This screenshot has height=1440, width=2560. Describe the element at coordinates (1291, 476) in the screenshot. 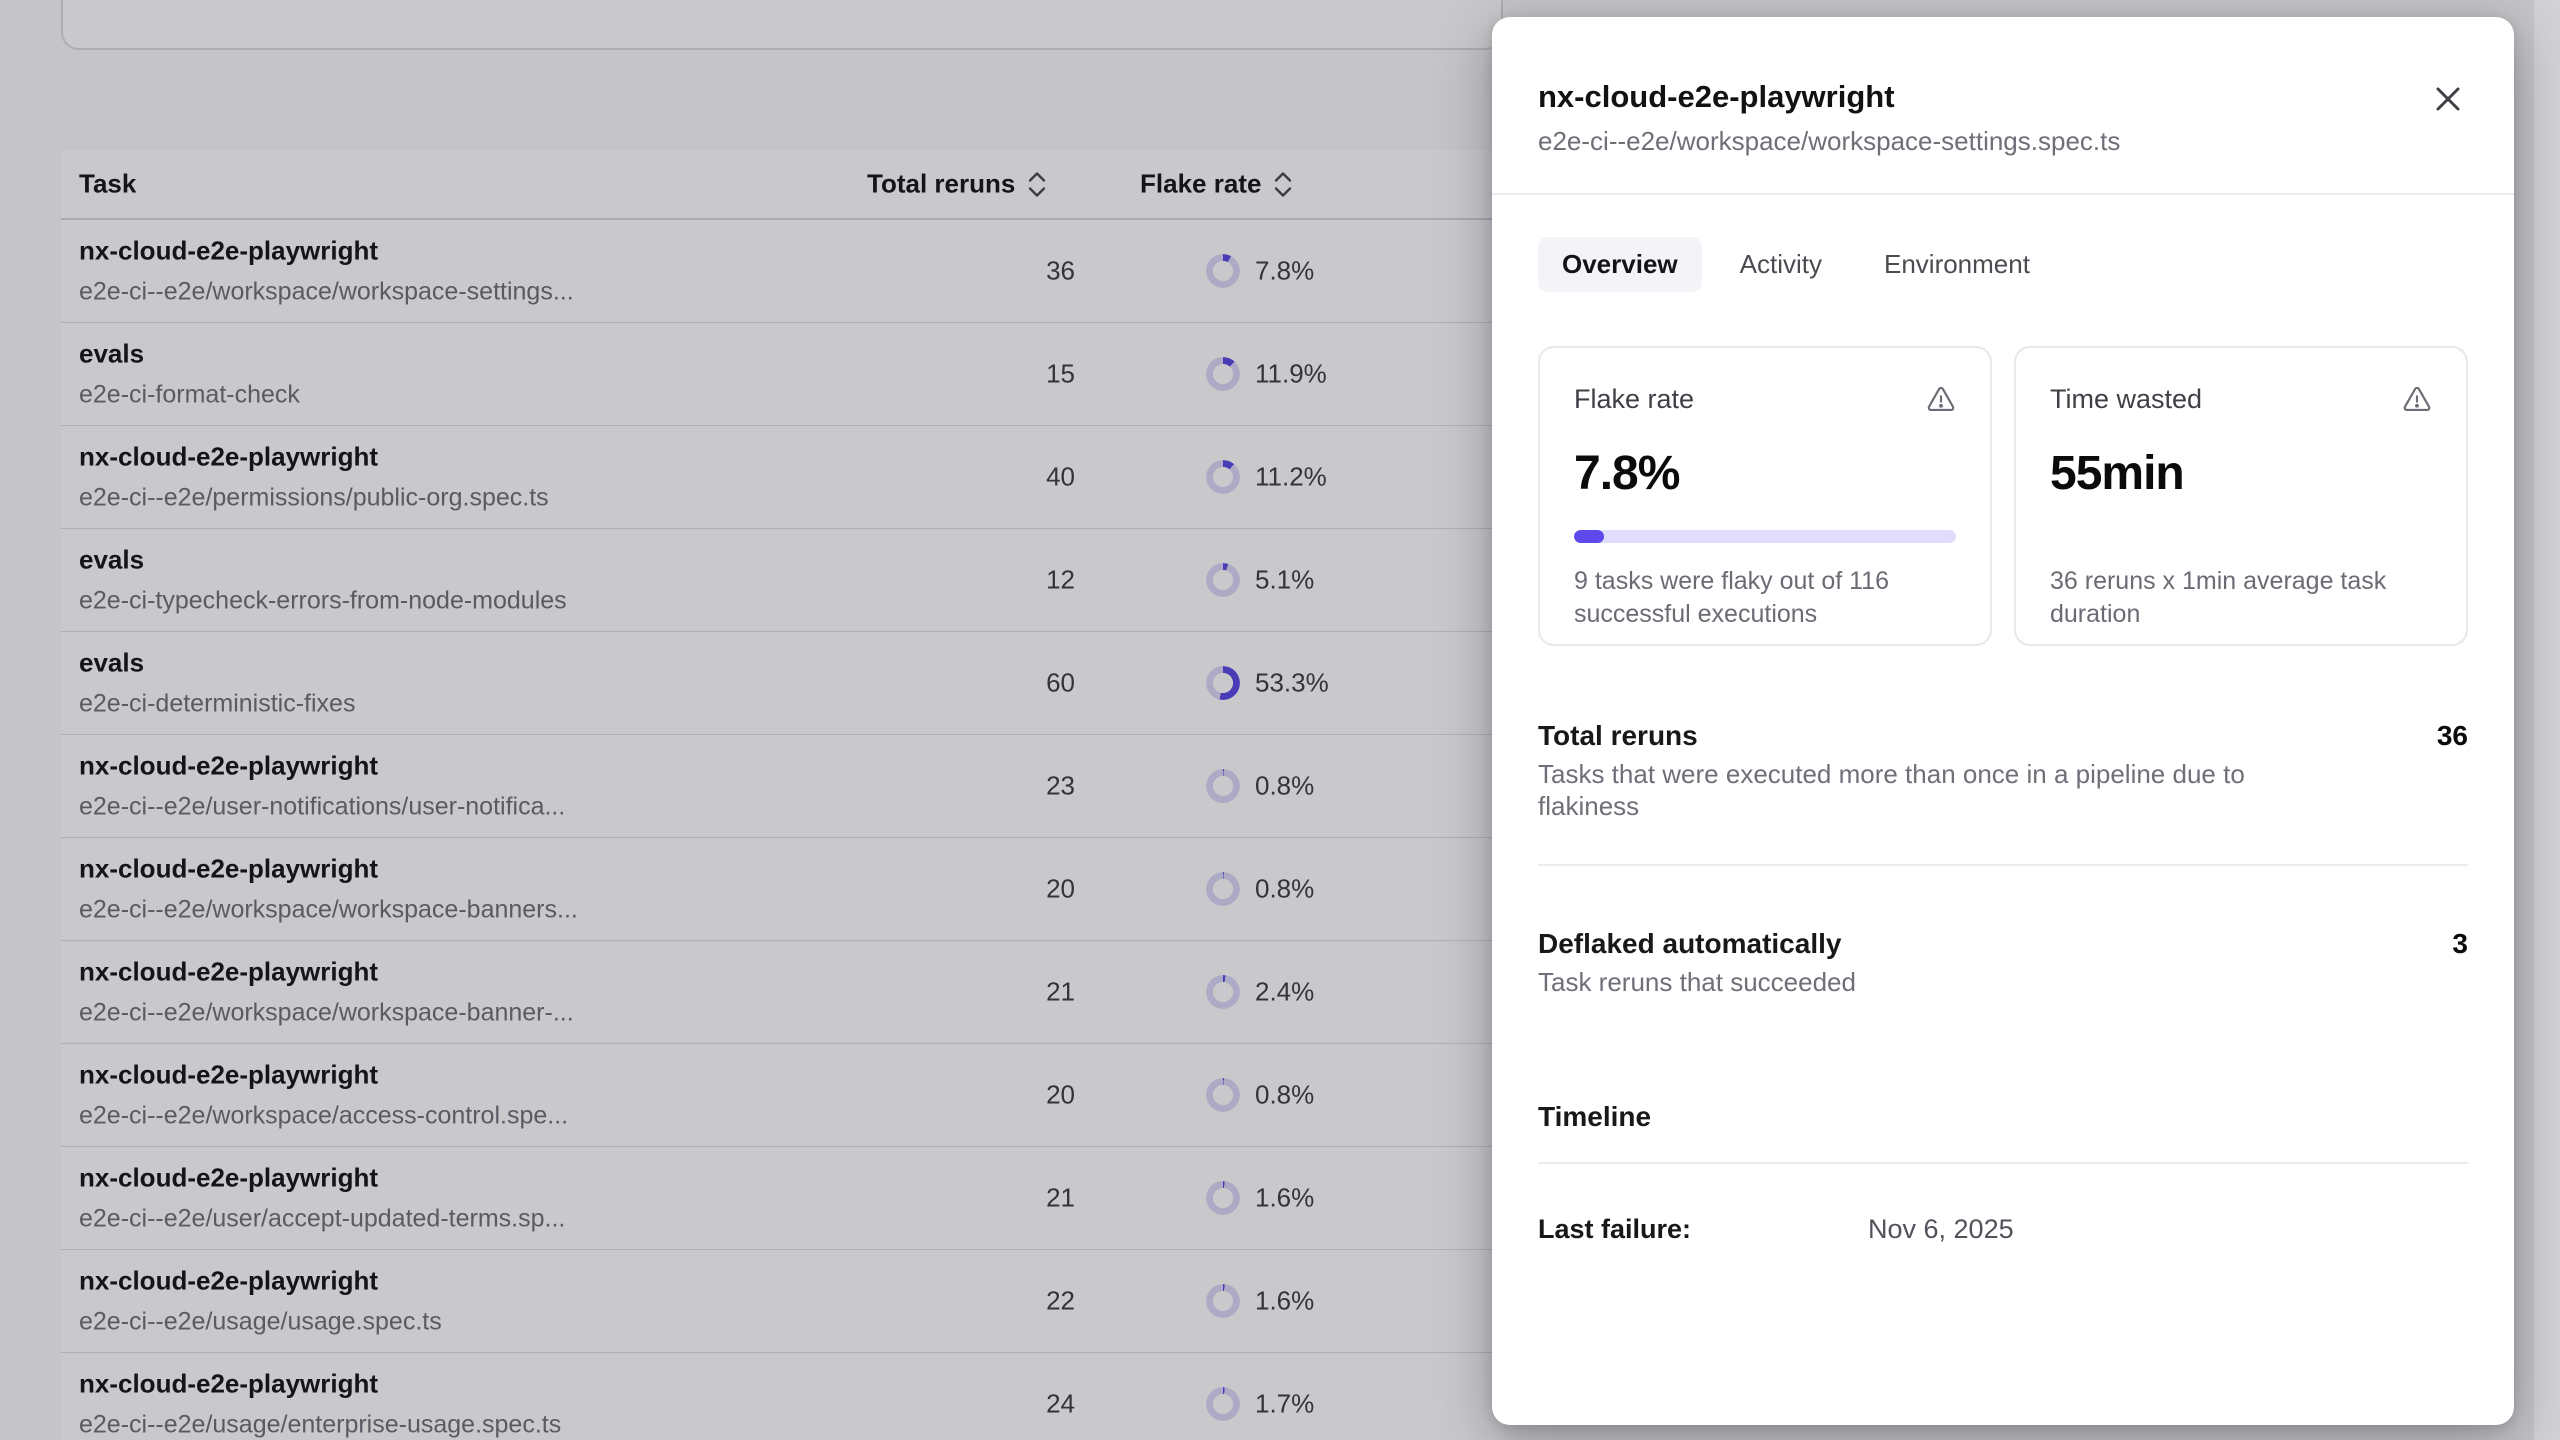

I see `flake-rate-value: 11.2%` at that location.